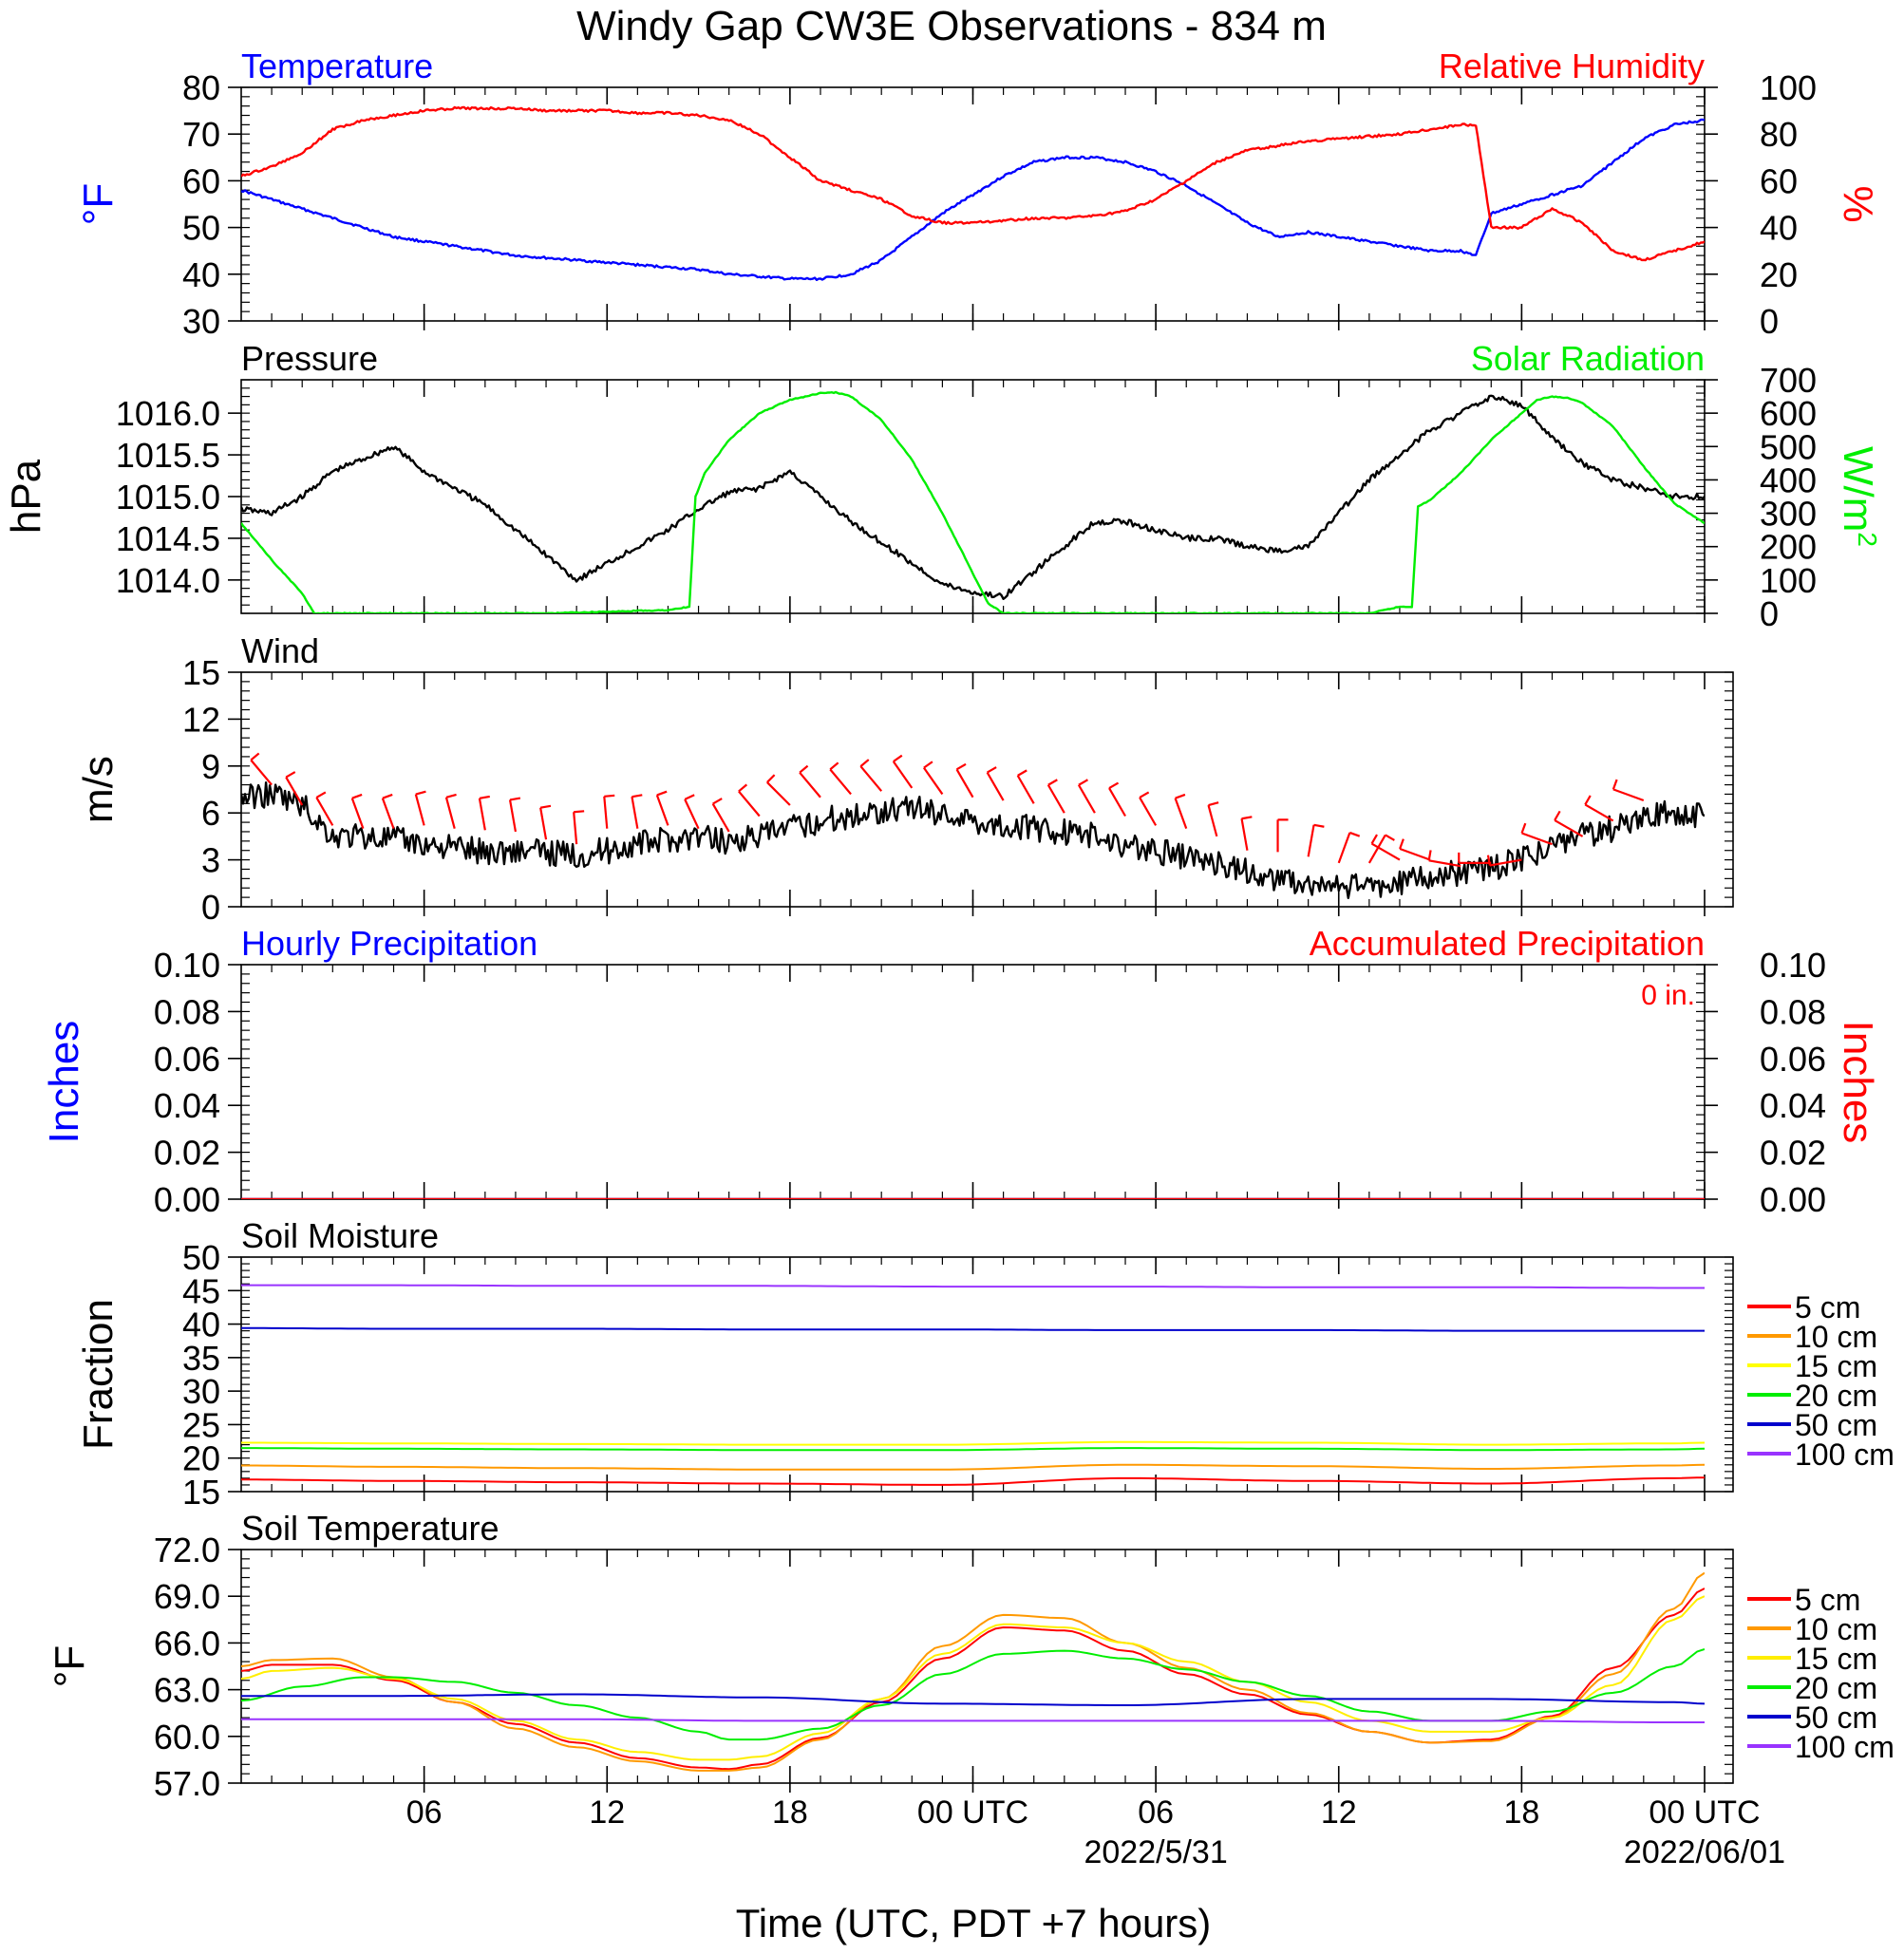 The image size is (1904, 1954). What do you see at coordinates (1788, 413) in the screenshot?
I see `y-right-tick-label: 600` at bounding box center [1788, 413].